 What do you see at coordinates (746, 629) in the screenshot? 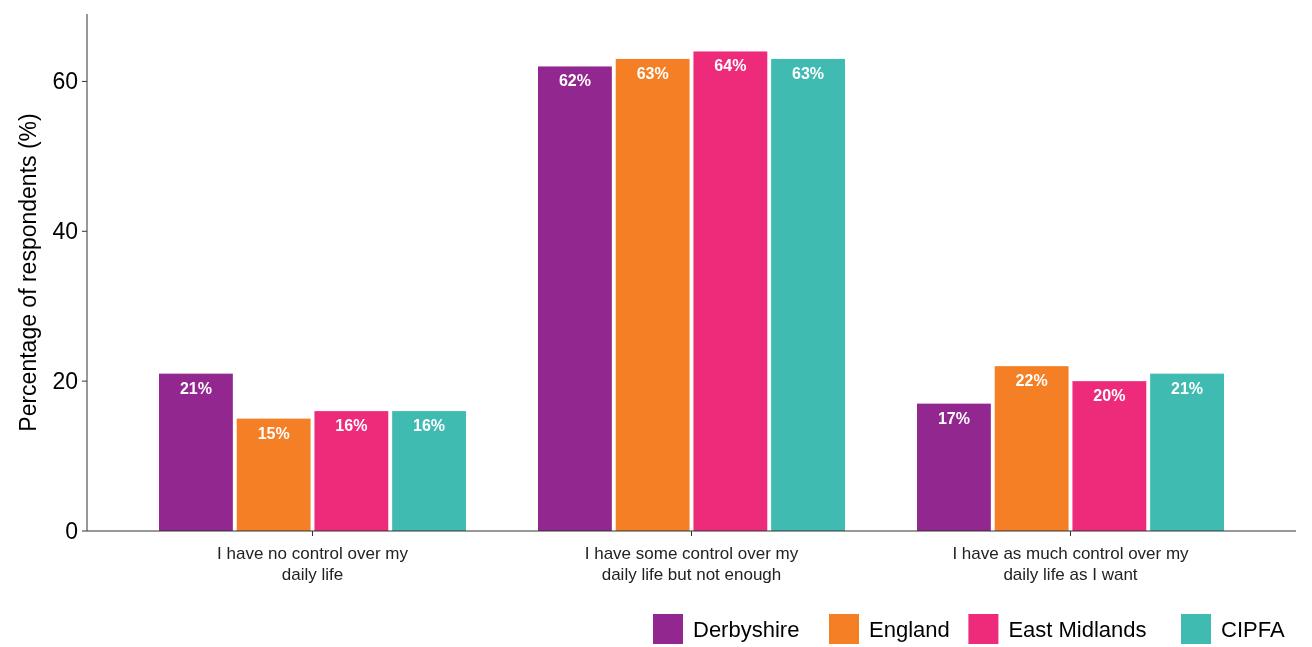
I see `legend-label: Derbyshire` at bounding box center [746, 629].